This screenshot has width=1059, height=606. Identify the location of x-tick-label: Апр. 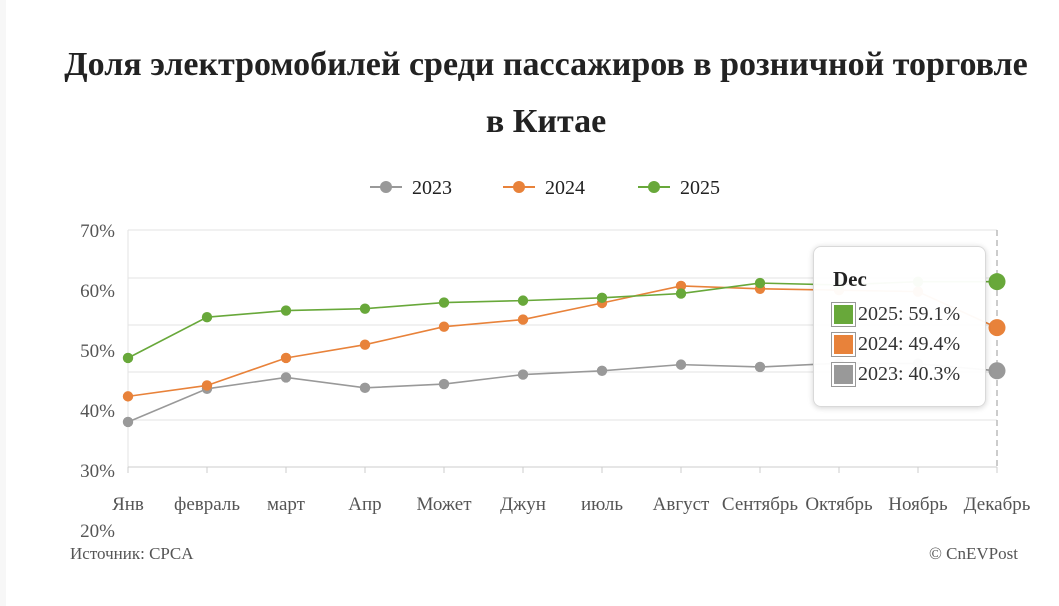
(364, 504).